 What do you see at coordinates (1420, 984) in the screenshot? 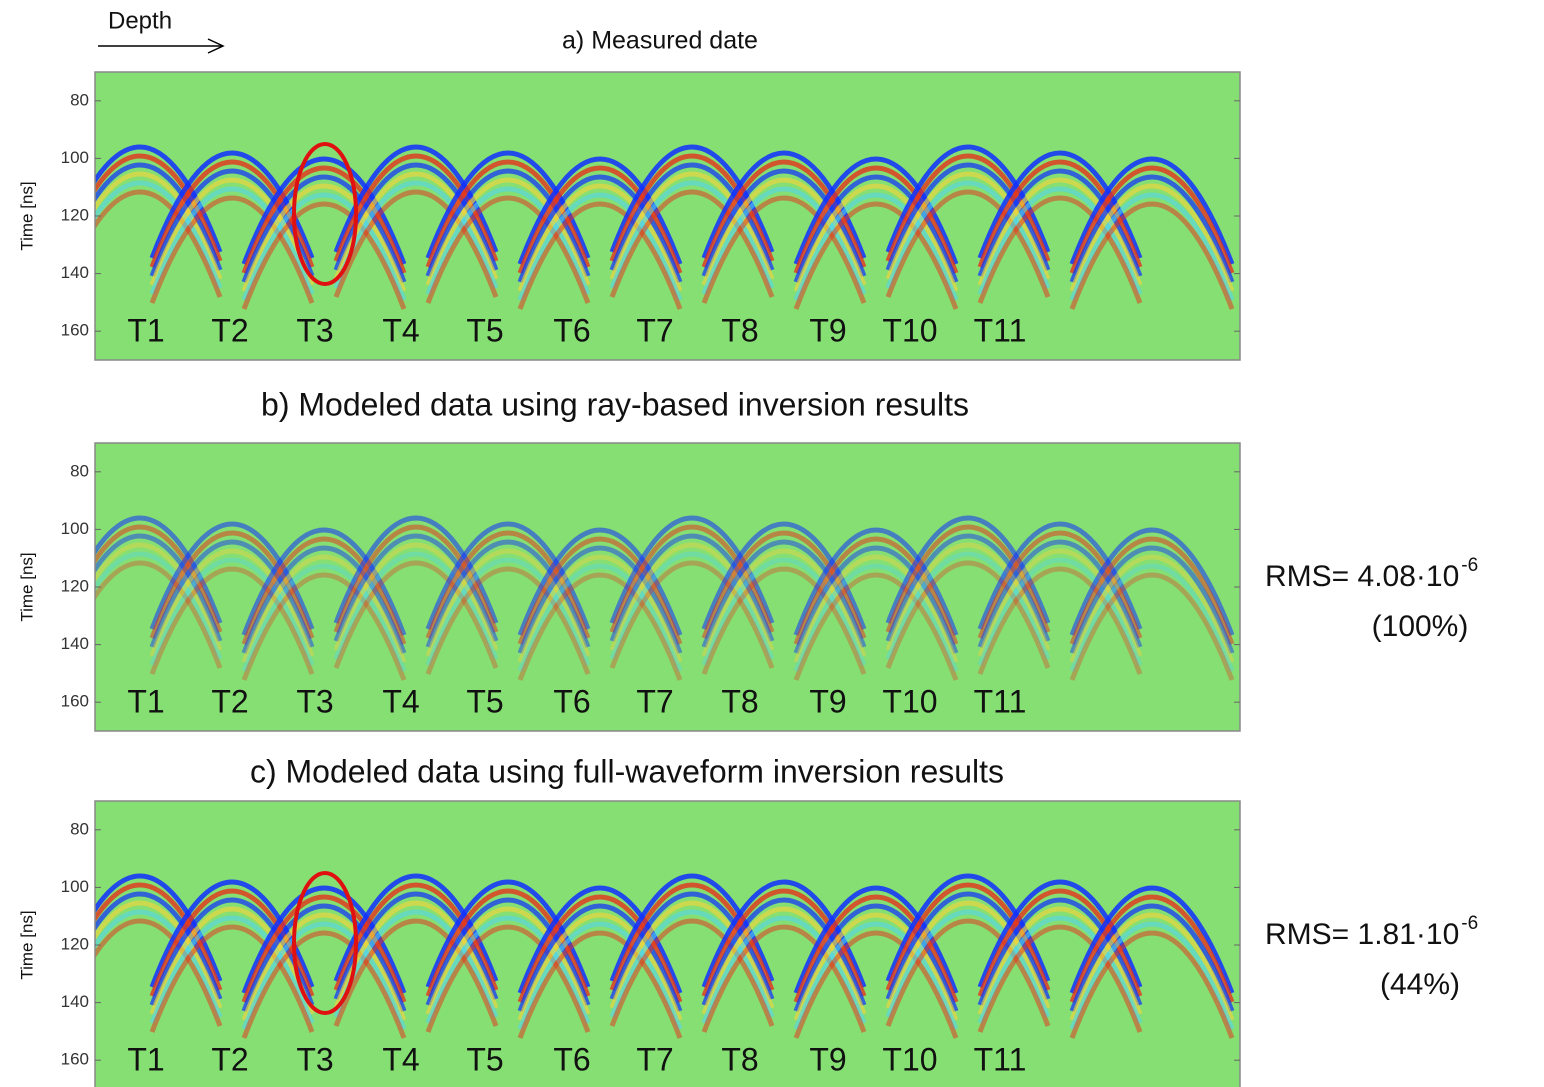
I see `rms-percent: (44%)` at bounding box center [1420, 984].